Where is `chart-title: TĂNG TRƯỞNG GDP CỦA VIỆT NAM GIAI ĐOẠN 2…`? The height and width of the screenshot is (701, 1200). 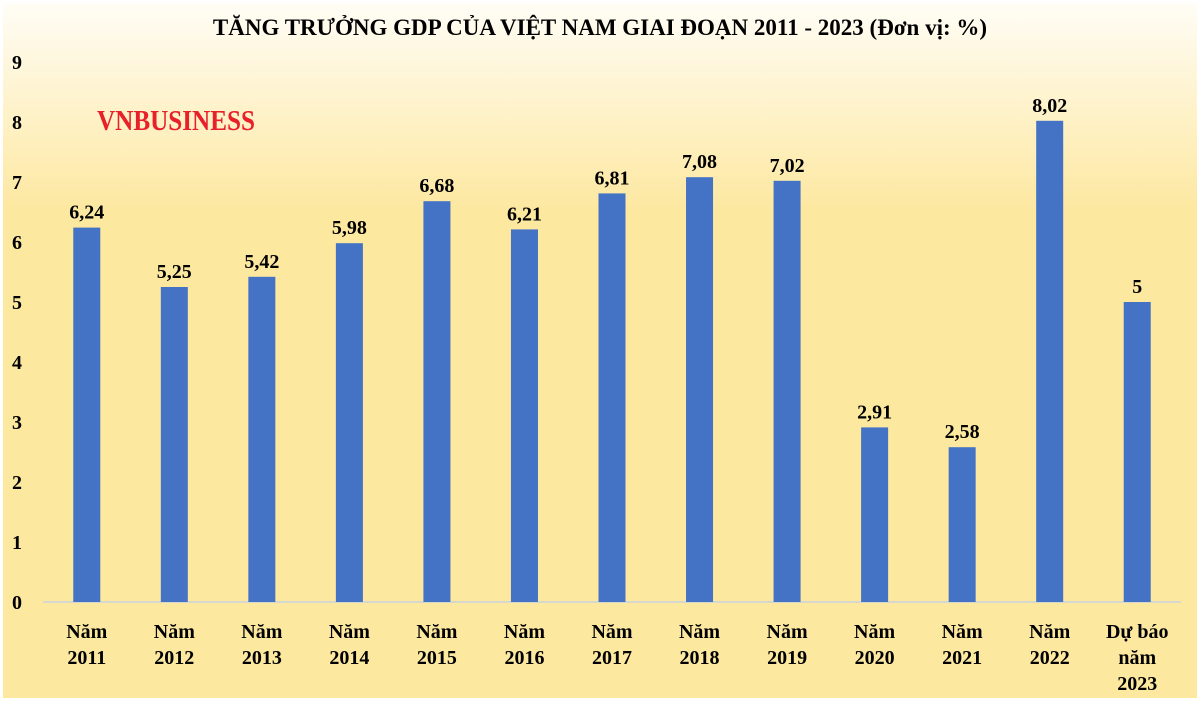
chart-title: TĂNG TRƯỞNG GDP CỦA VIỆT NAM GIAI ĐOẠN 2… is located at coordinates (600, 27).